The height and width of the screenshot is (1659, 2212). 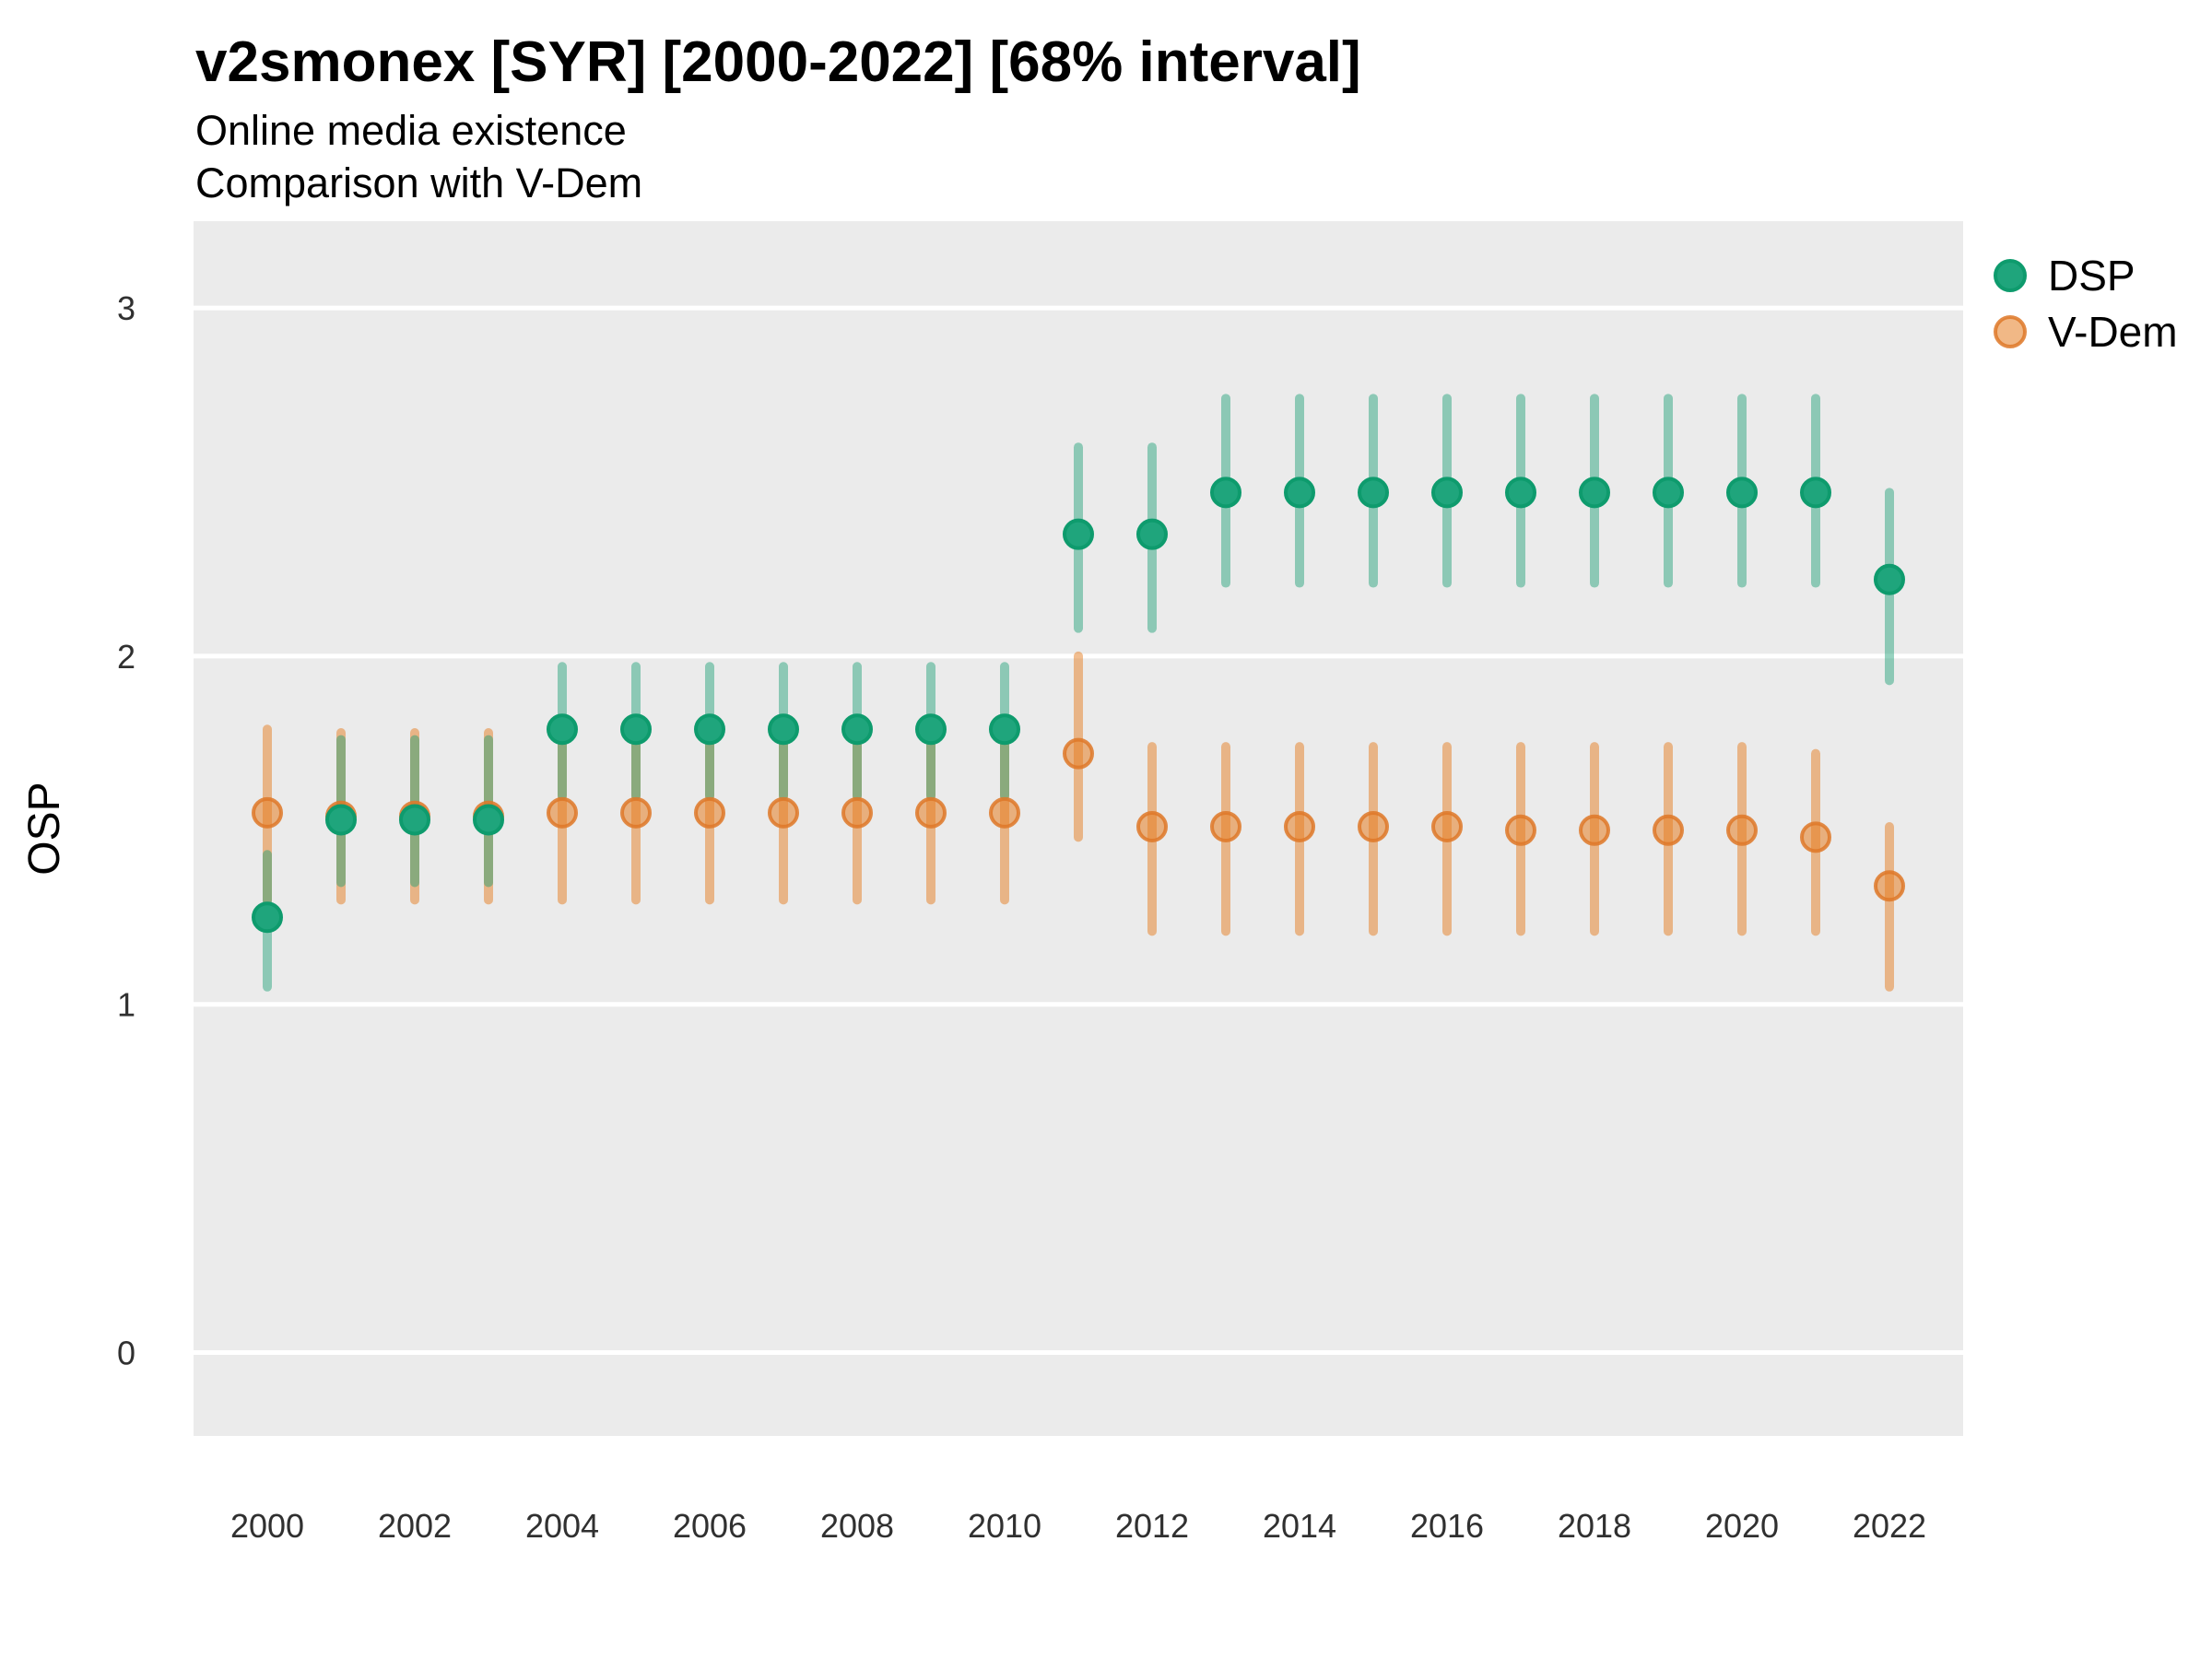 I want to click on y-axis-tick-labels: 0 1 2 3, so click(x=126, y=830).